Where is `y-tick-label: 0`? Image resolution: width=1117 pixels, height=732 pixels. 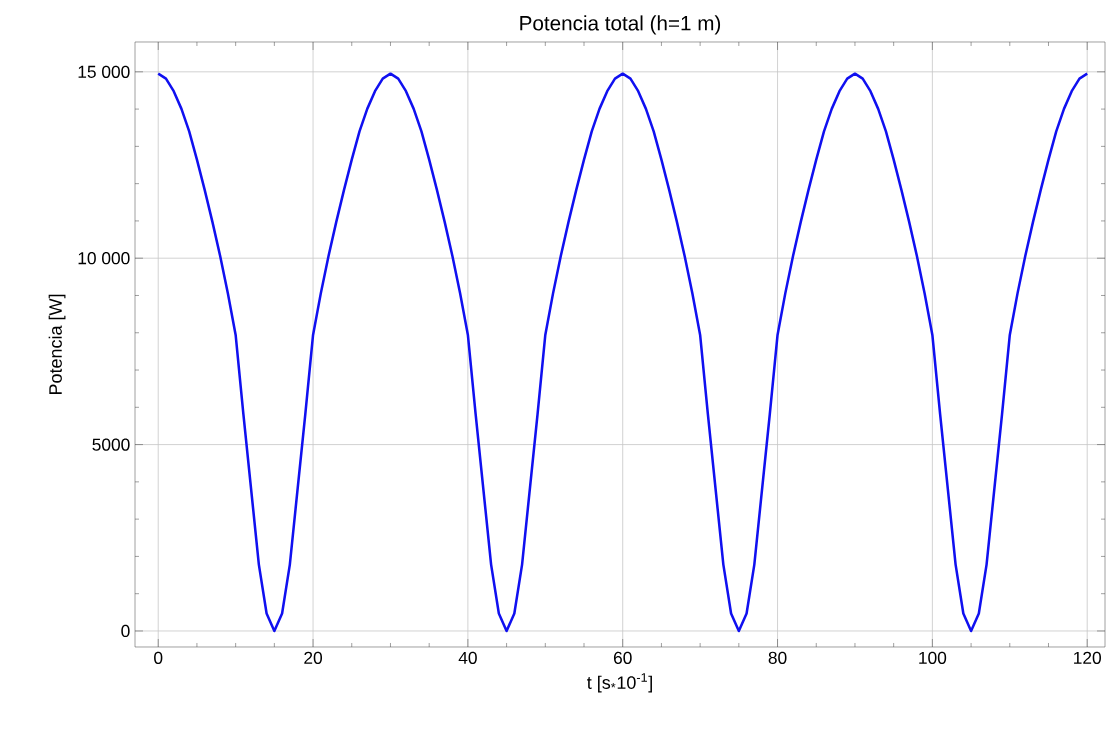 y-tick-label: 0 is located at coordinates (125, 631).